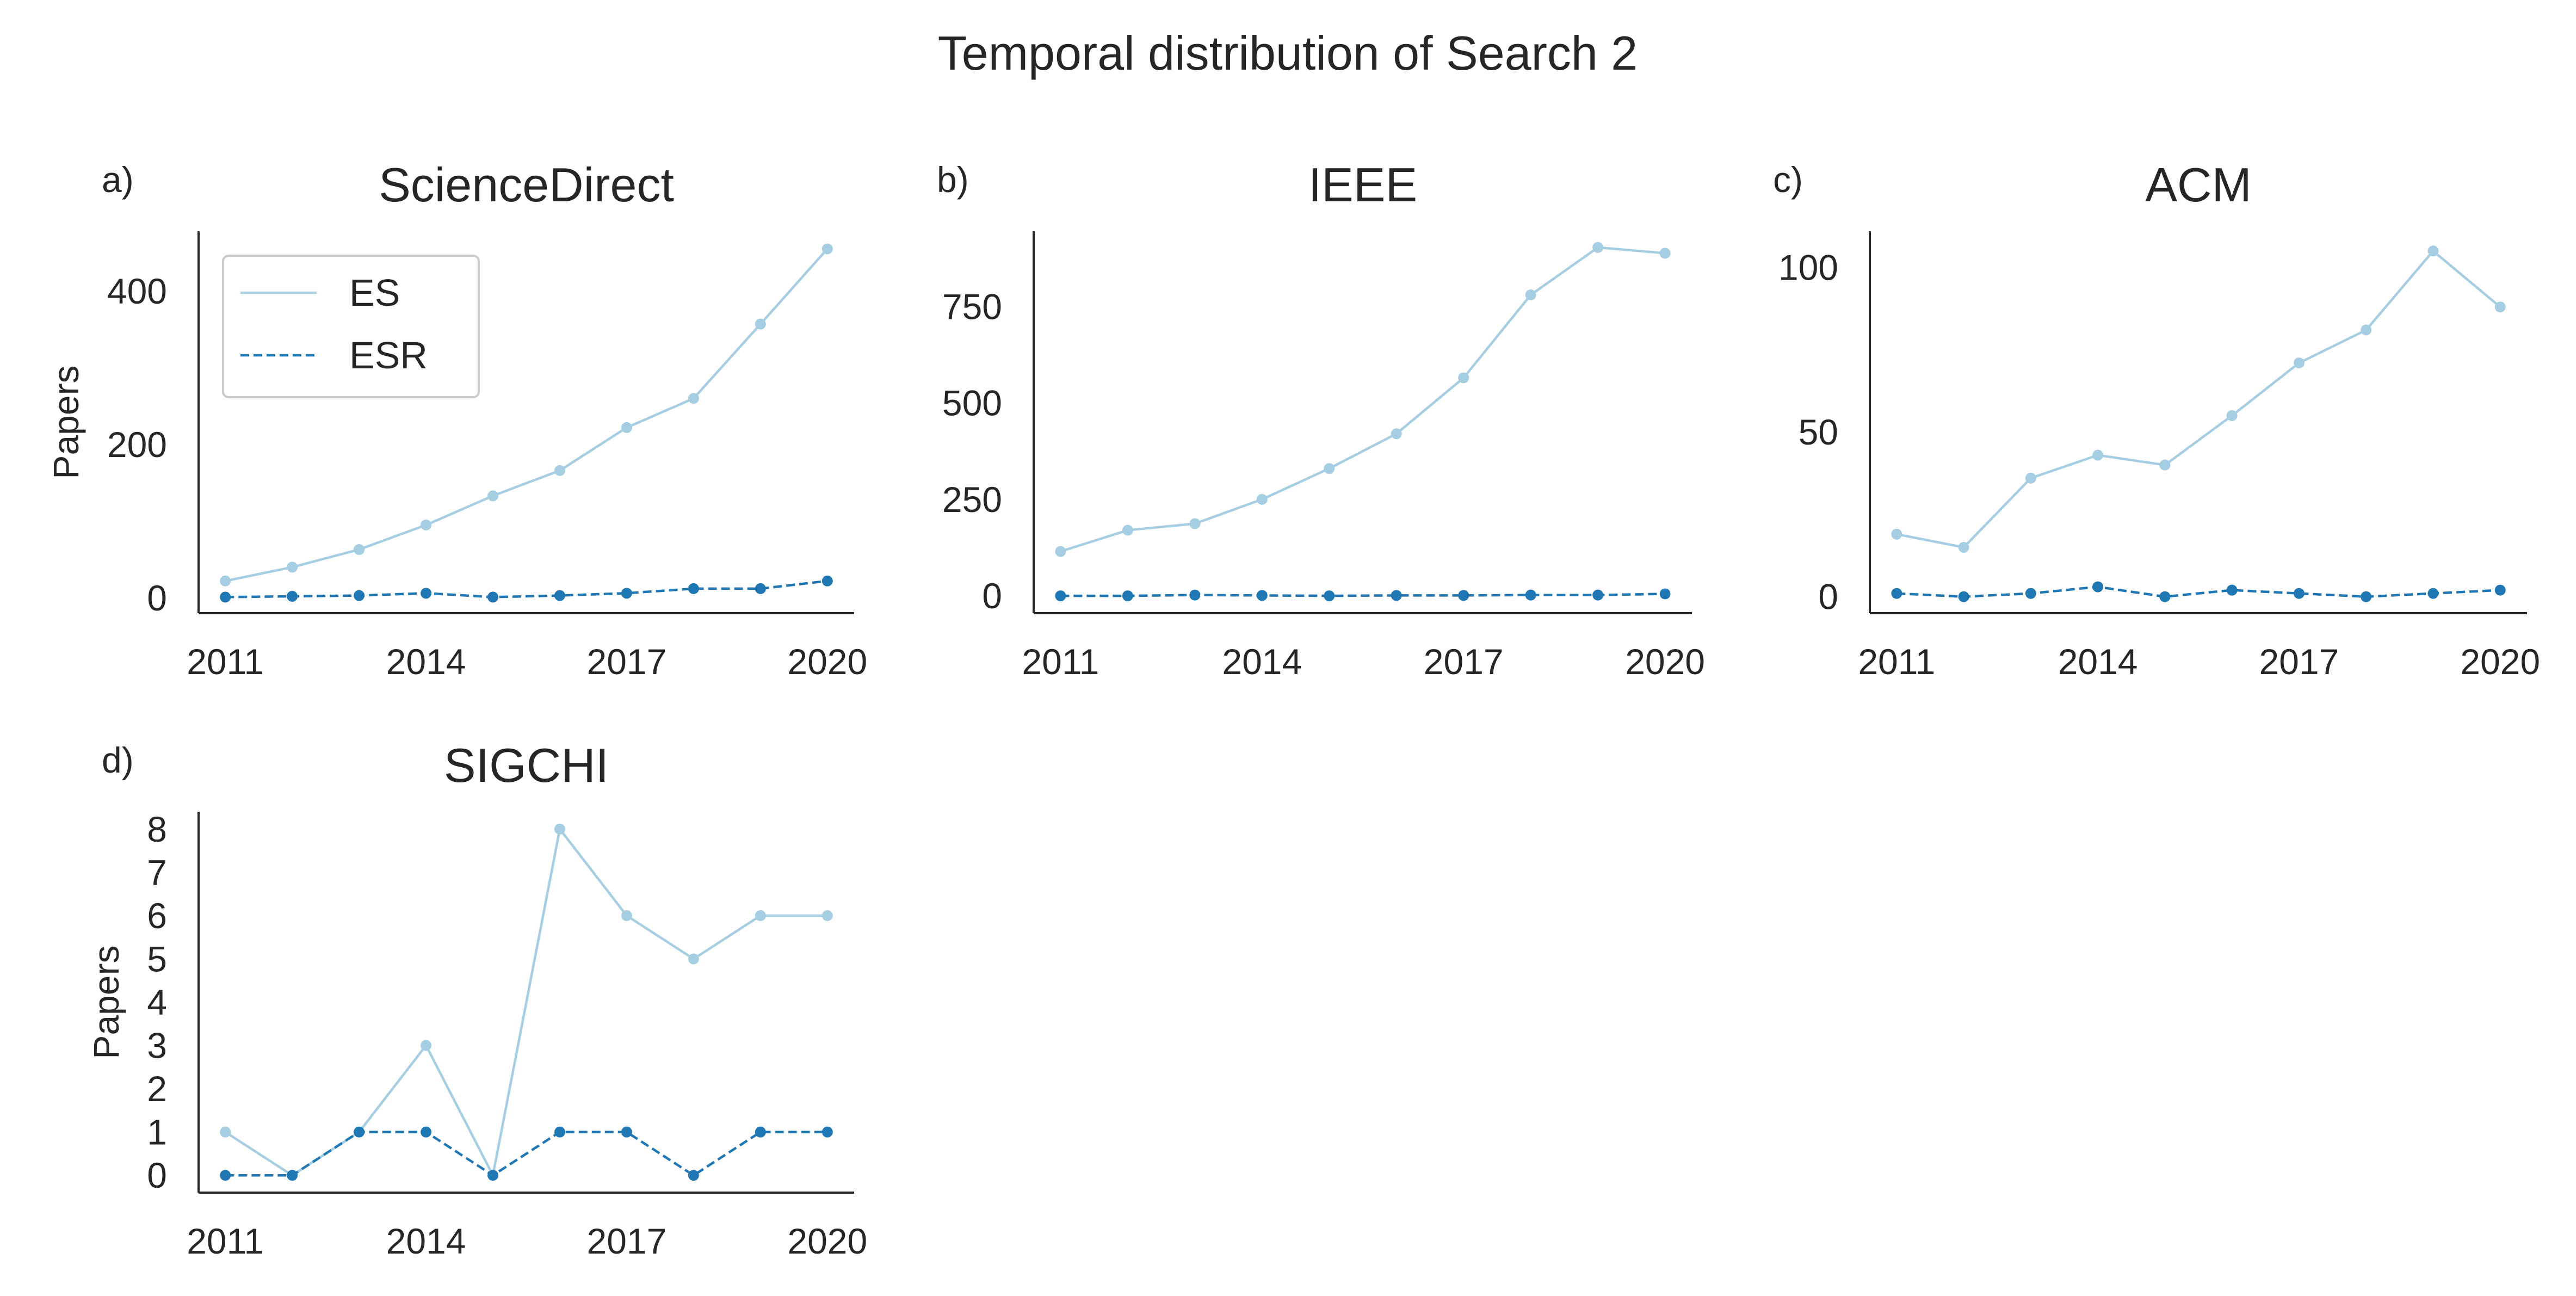 The image size is (2576, 1296). I want to click on y-tick-label: 250, so click(972, 500).